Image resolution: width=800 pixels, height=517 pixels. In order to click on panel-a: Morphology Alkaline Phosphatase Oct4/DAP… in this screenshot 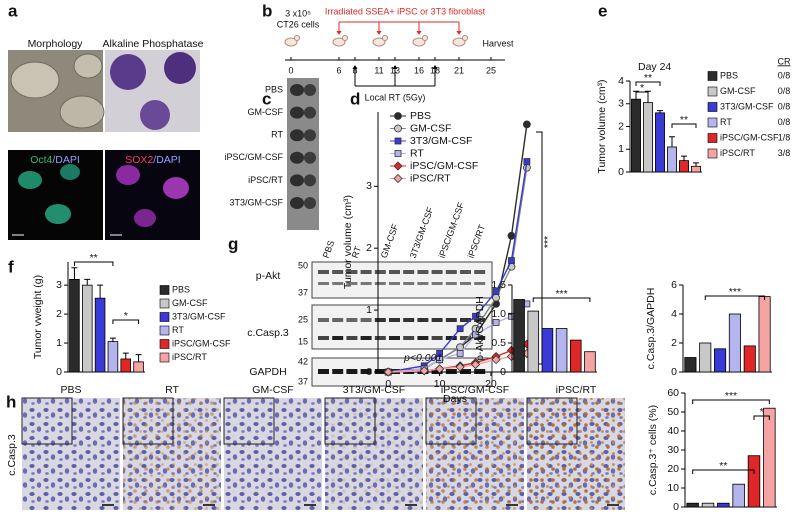, I will do `click(106, 139)`.